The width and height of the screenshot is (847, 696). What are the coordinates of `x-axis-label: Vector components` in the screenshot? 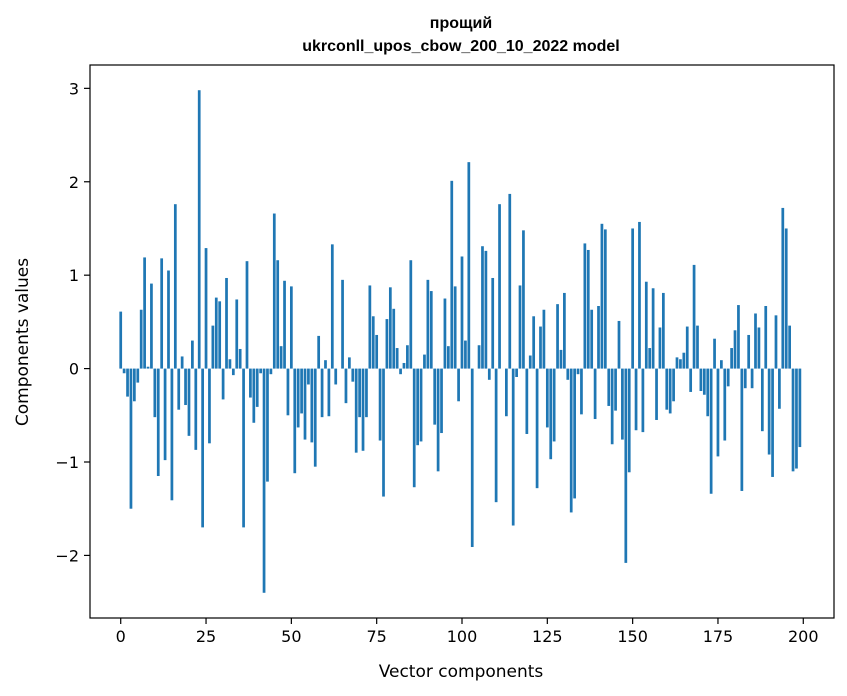 It's located at (461, 672).